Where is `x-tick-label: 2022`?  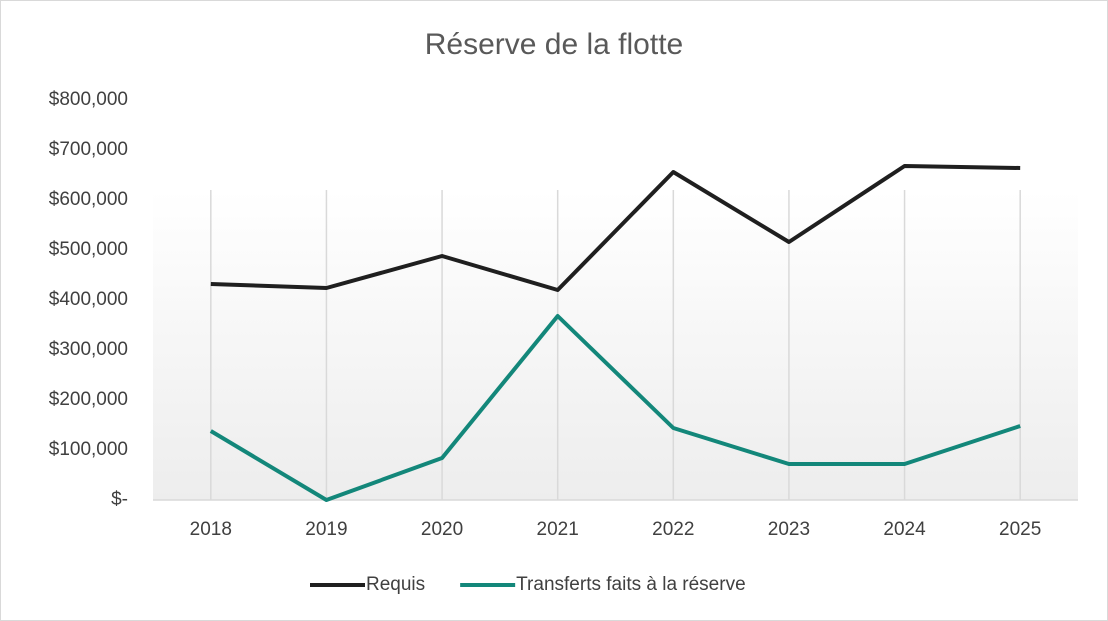
x-tick-label: 2022 is located at coordinates (673, 529).